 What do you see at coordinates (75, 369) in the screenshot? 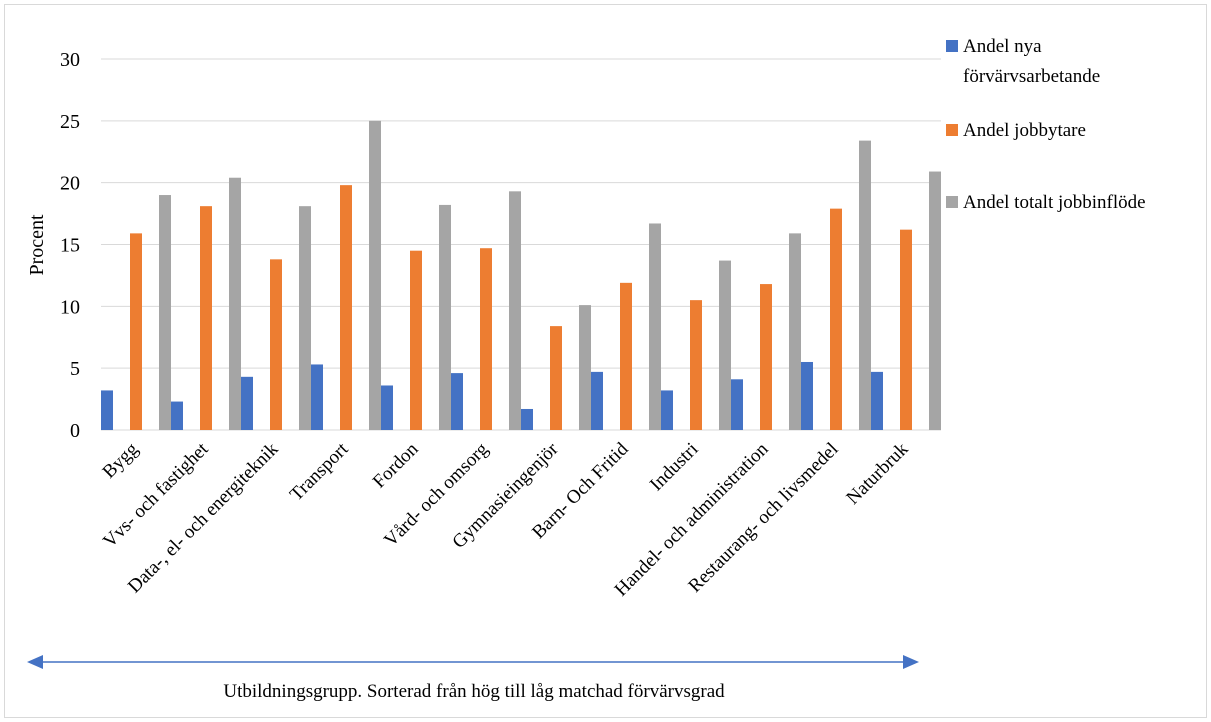
I see `y-tick-label: 5` at bounding box center [75, 369].